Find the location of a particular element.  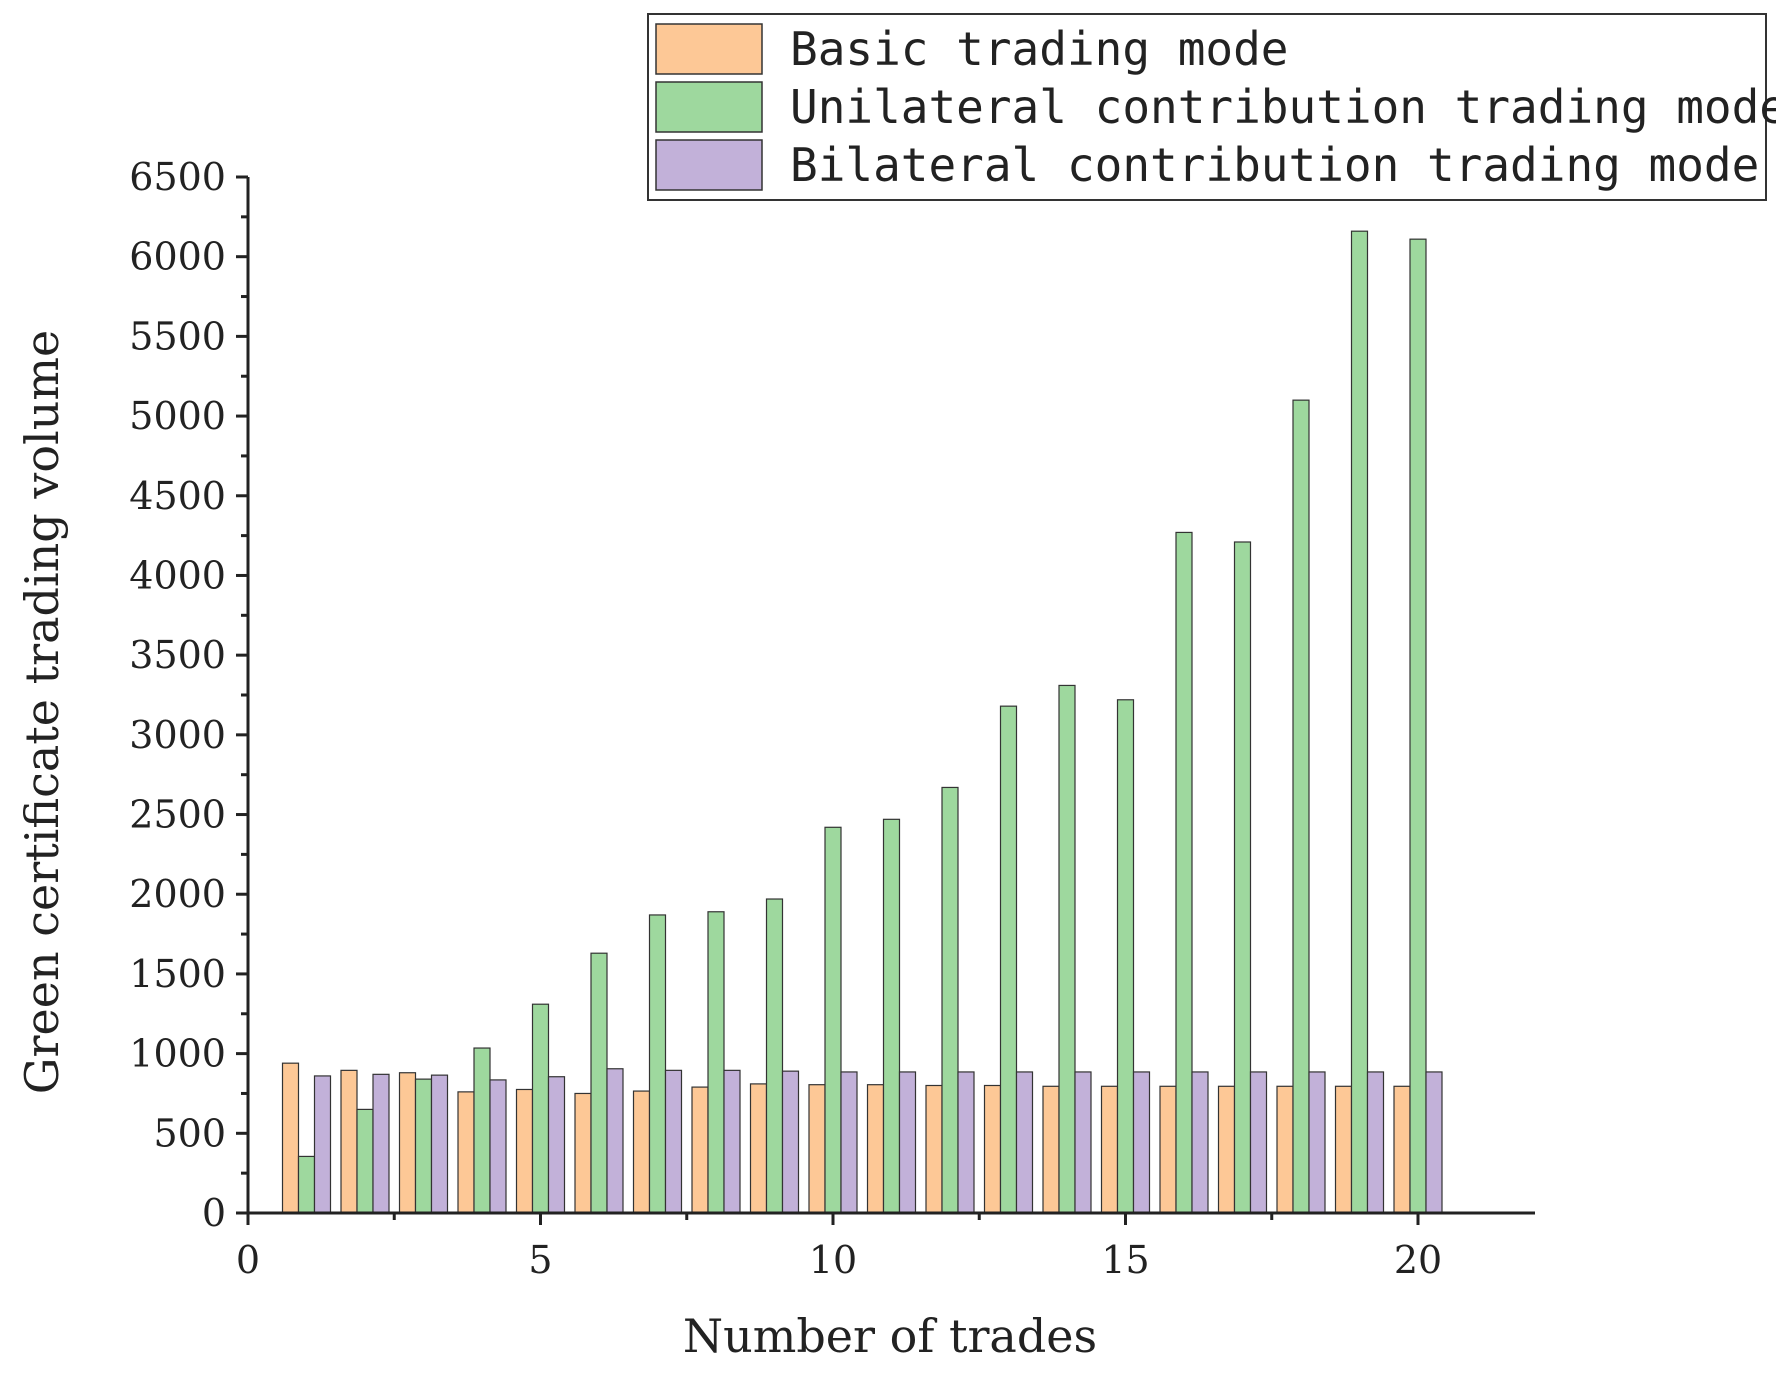

y-tick-label: 1000 is located at coordinates (177, 1054).